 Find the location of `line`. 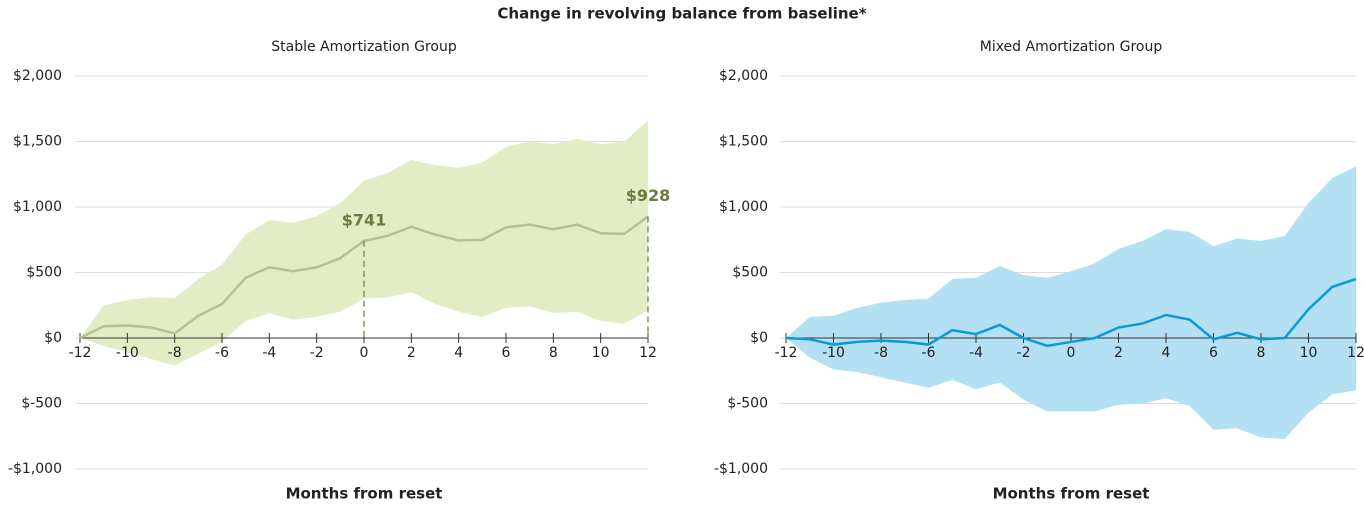

line is located at coordinates (1071, 312).